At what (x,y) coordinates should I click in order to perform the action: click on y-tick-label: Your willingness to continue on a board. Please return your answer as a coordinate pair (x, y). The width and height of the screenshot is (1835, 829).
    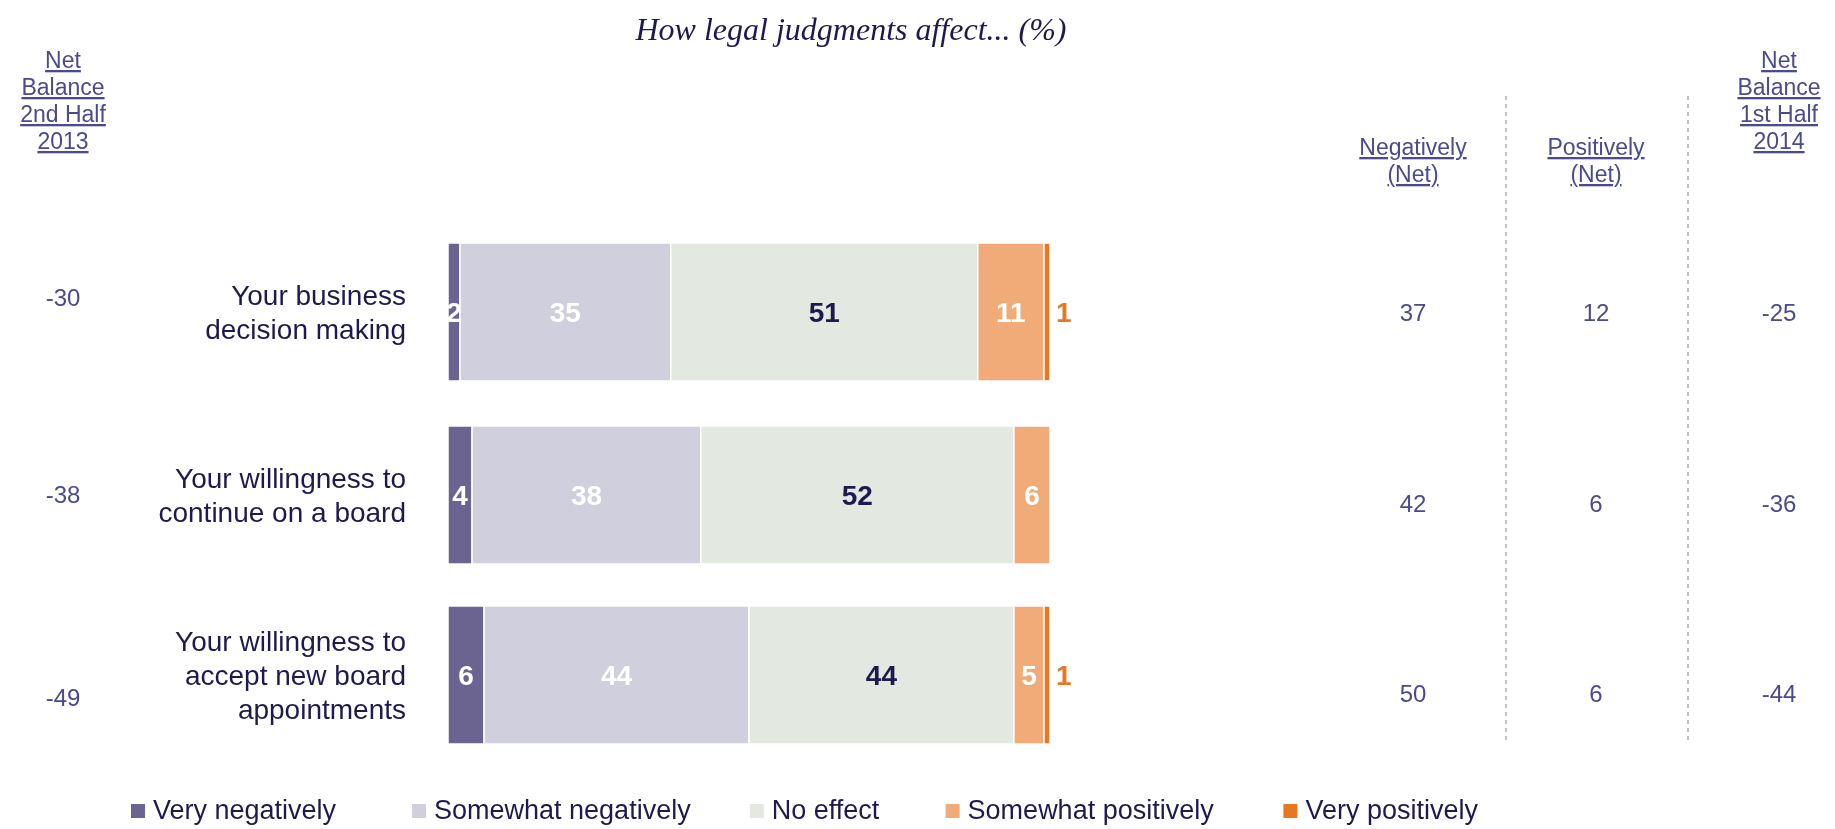
    Looking at the image, I should click on (282, 495).